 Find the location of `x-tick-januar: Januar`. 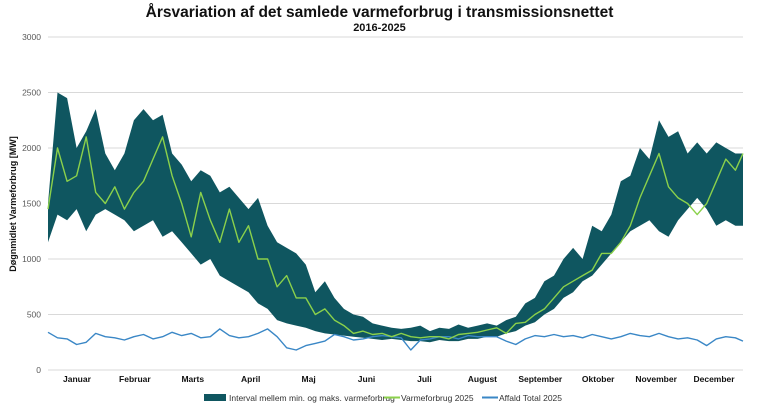

x-tick-januar: Januar is located at coordinates (77, 379).